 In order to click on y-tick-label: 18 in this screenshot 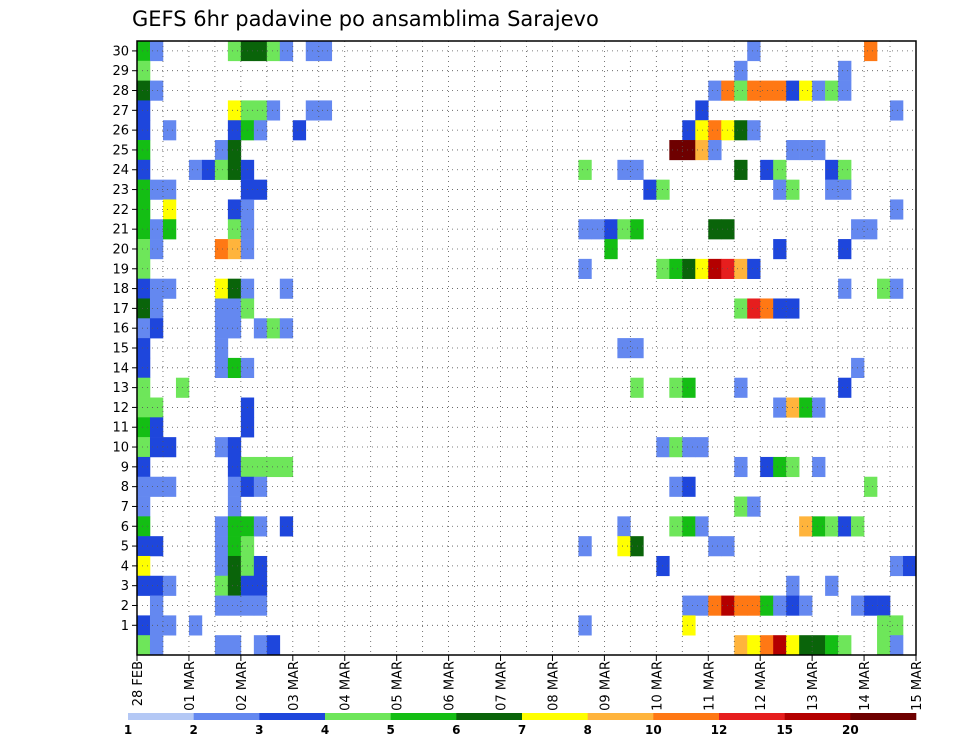, I will do `click(120, 289)`.